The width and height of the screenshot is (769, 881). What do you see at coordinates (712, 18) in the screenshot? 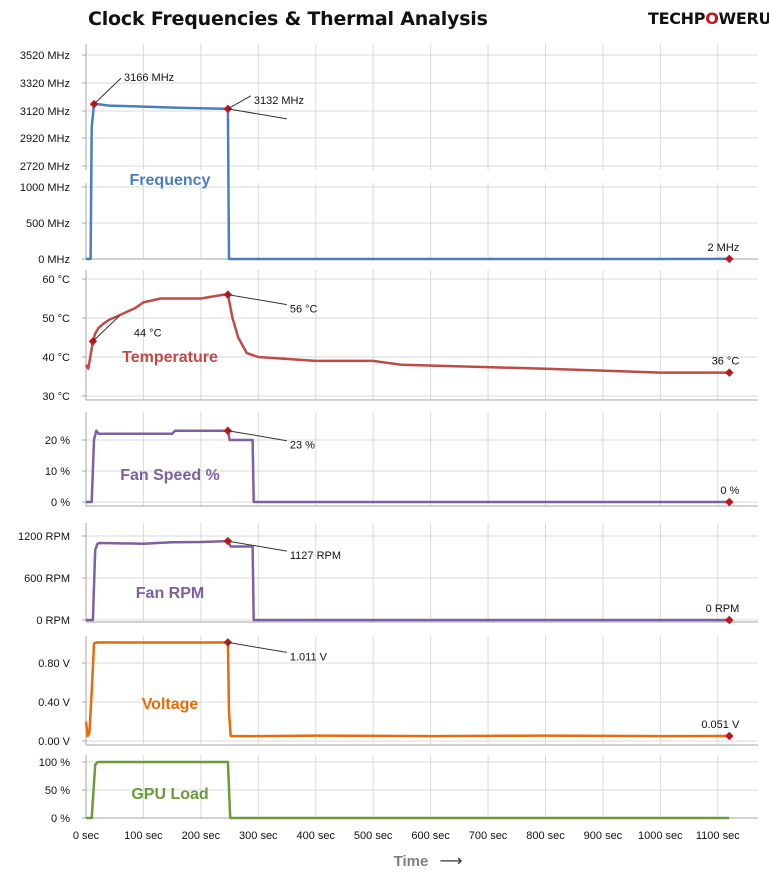
I see `power-icon: O` at bounding box center [712, 18].